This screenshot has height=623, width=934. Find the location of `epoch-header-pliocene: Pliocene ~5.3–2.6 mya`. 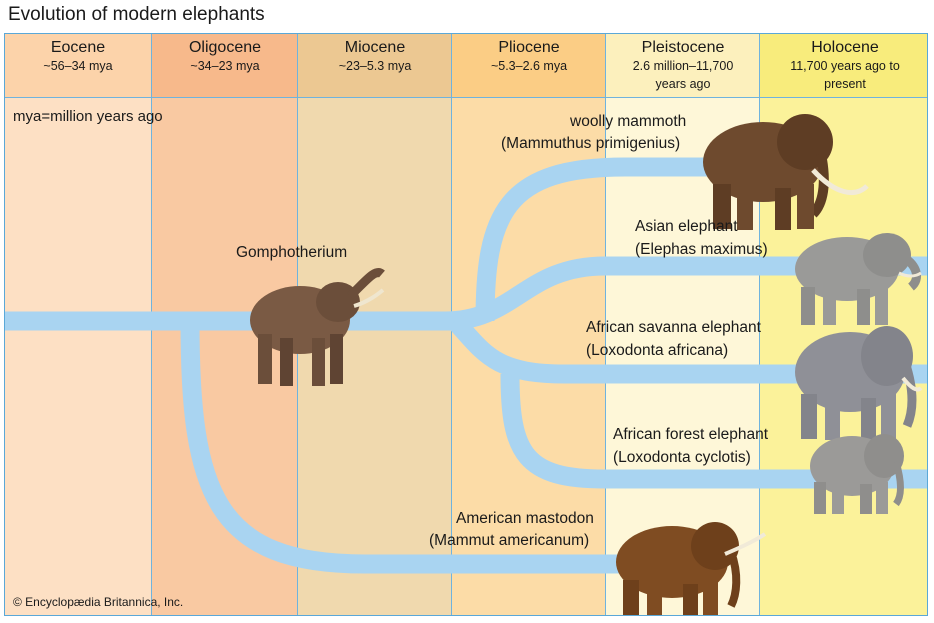

epoch-header-pliocene: Pliocene ~5.3–2.6 mya is located at coordinates (529, 66).